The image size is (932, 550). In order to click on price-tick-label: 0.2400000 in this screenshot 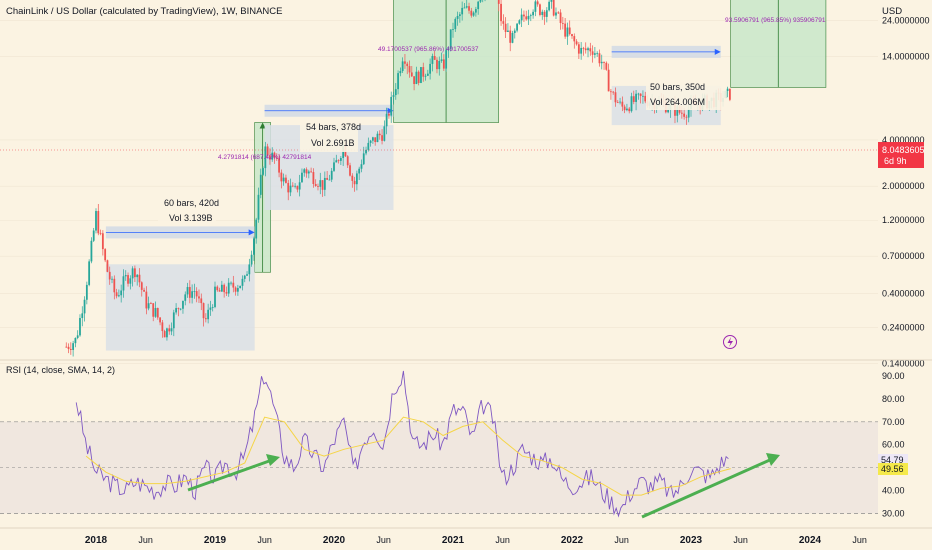, I will do `click(903, 328)`.